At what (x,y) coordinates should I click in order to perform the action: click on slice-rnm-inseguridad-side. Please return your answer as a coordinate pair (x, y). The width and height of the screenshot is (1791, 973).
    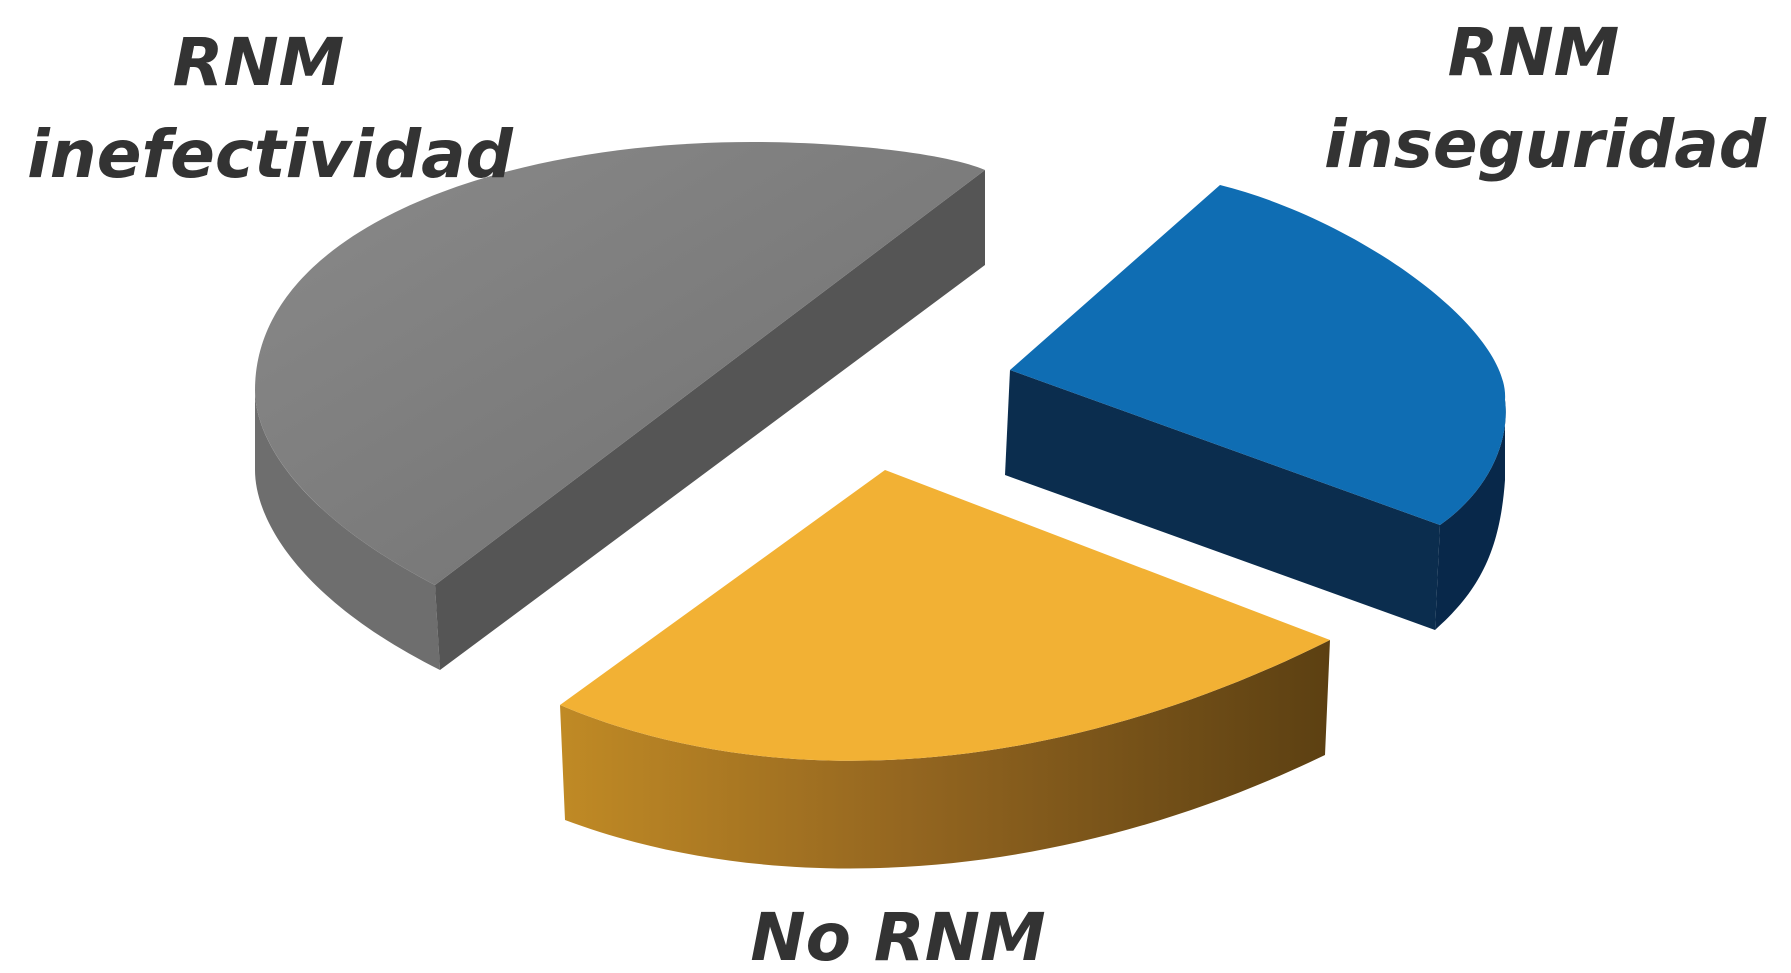
    Looking at the image, I should click on (1470, 515).